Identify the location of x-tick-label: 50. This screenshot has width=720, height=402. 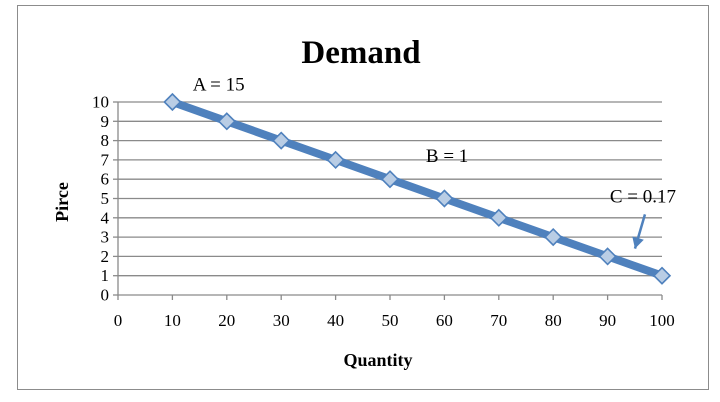
(390, 320).